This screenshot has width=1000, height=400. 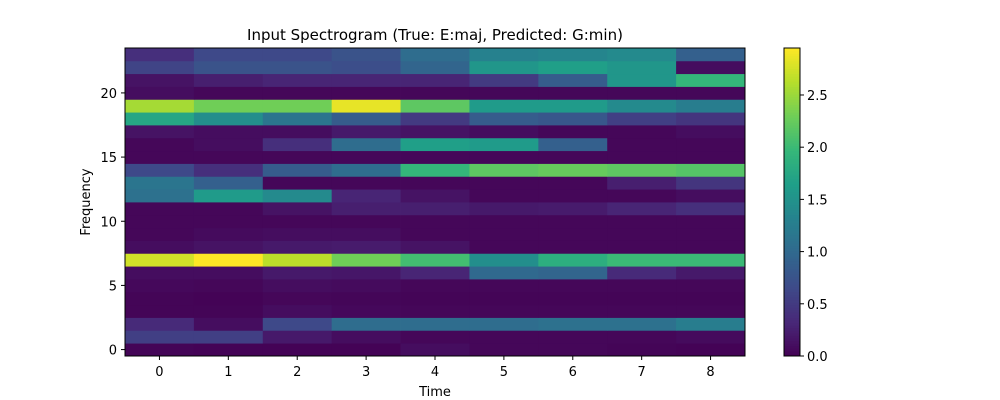 What do you see at coordinates (108, 222) in the screenshot?
I see `y-tick-label: 10` at bounding box center [108, 222].